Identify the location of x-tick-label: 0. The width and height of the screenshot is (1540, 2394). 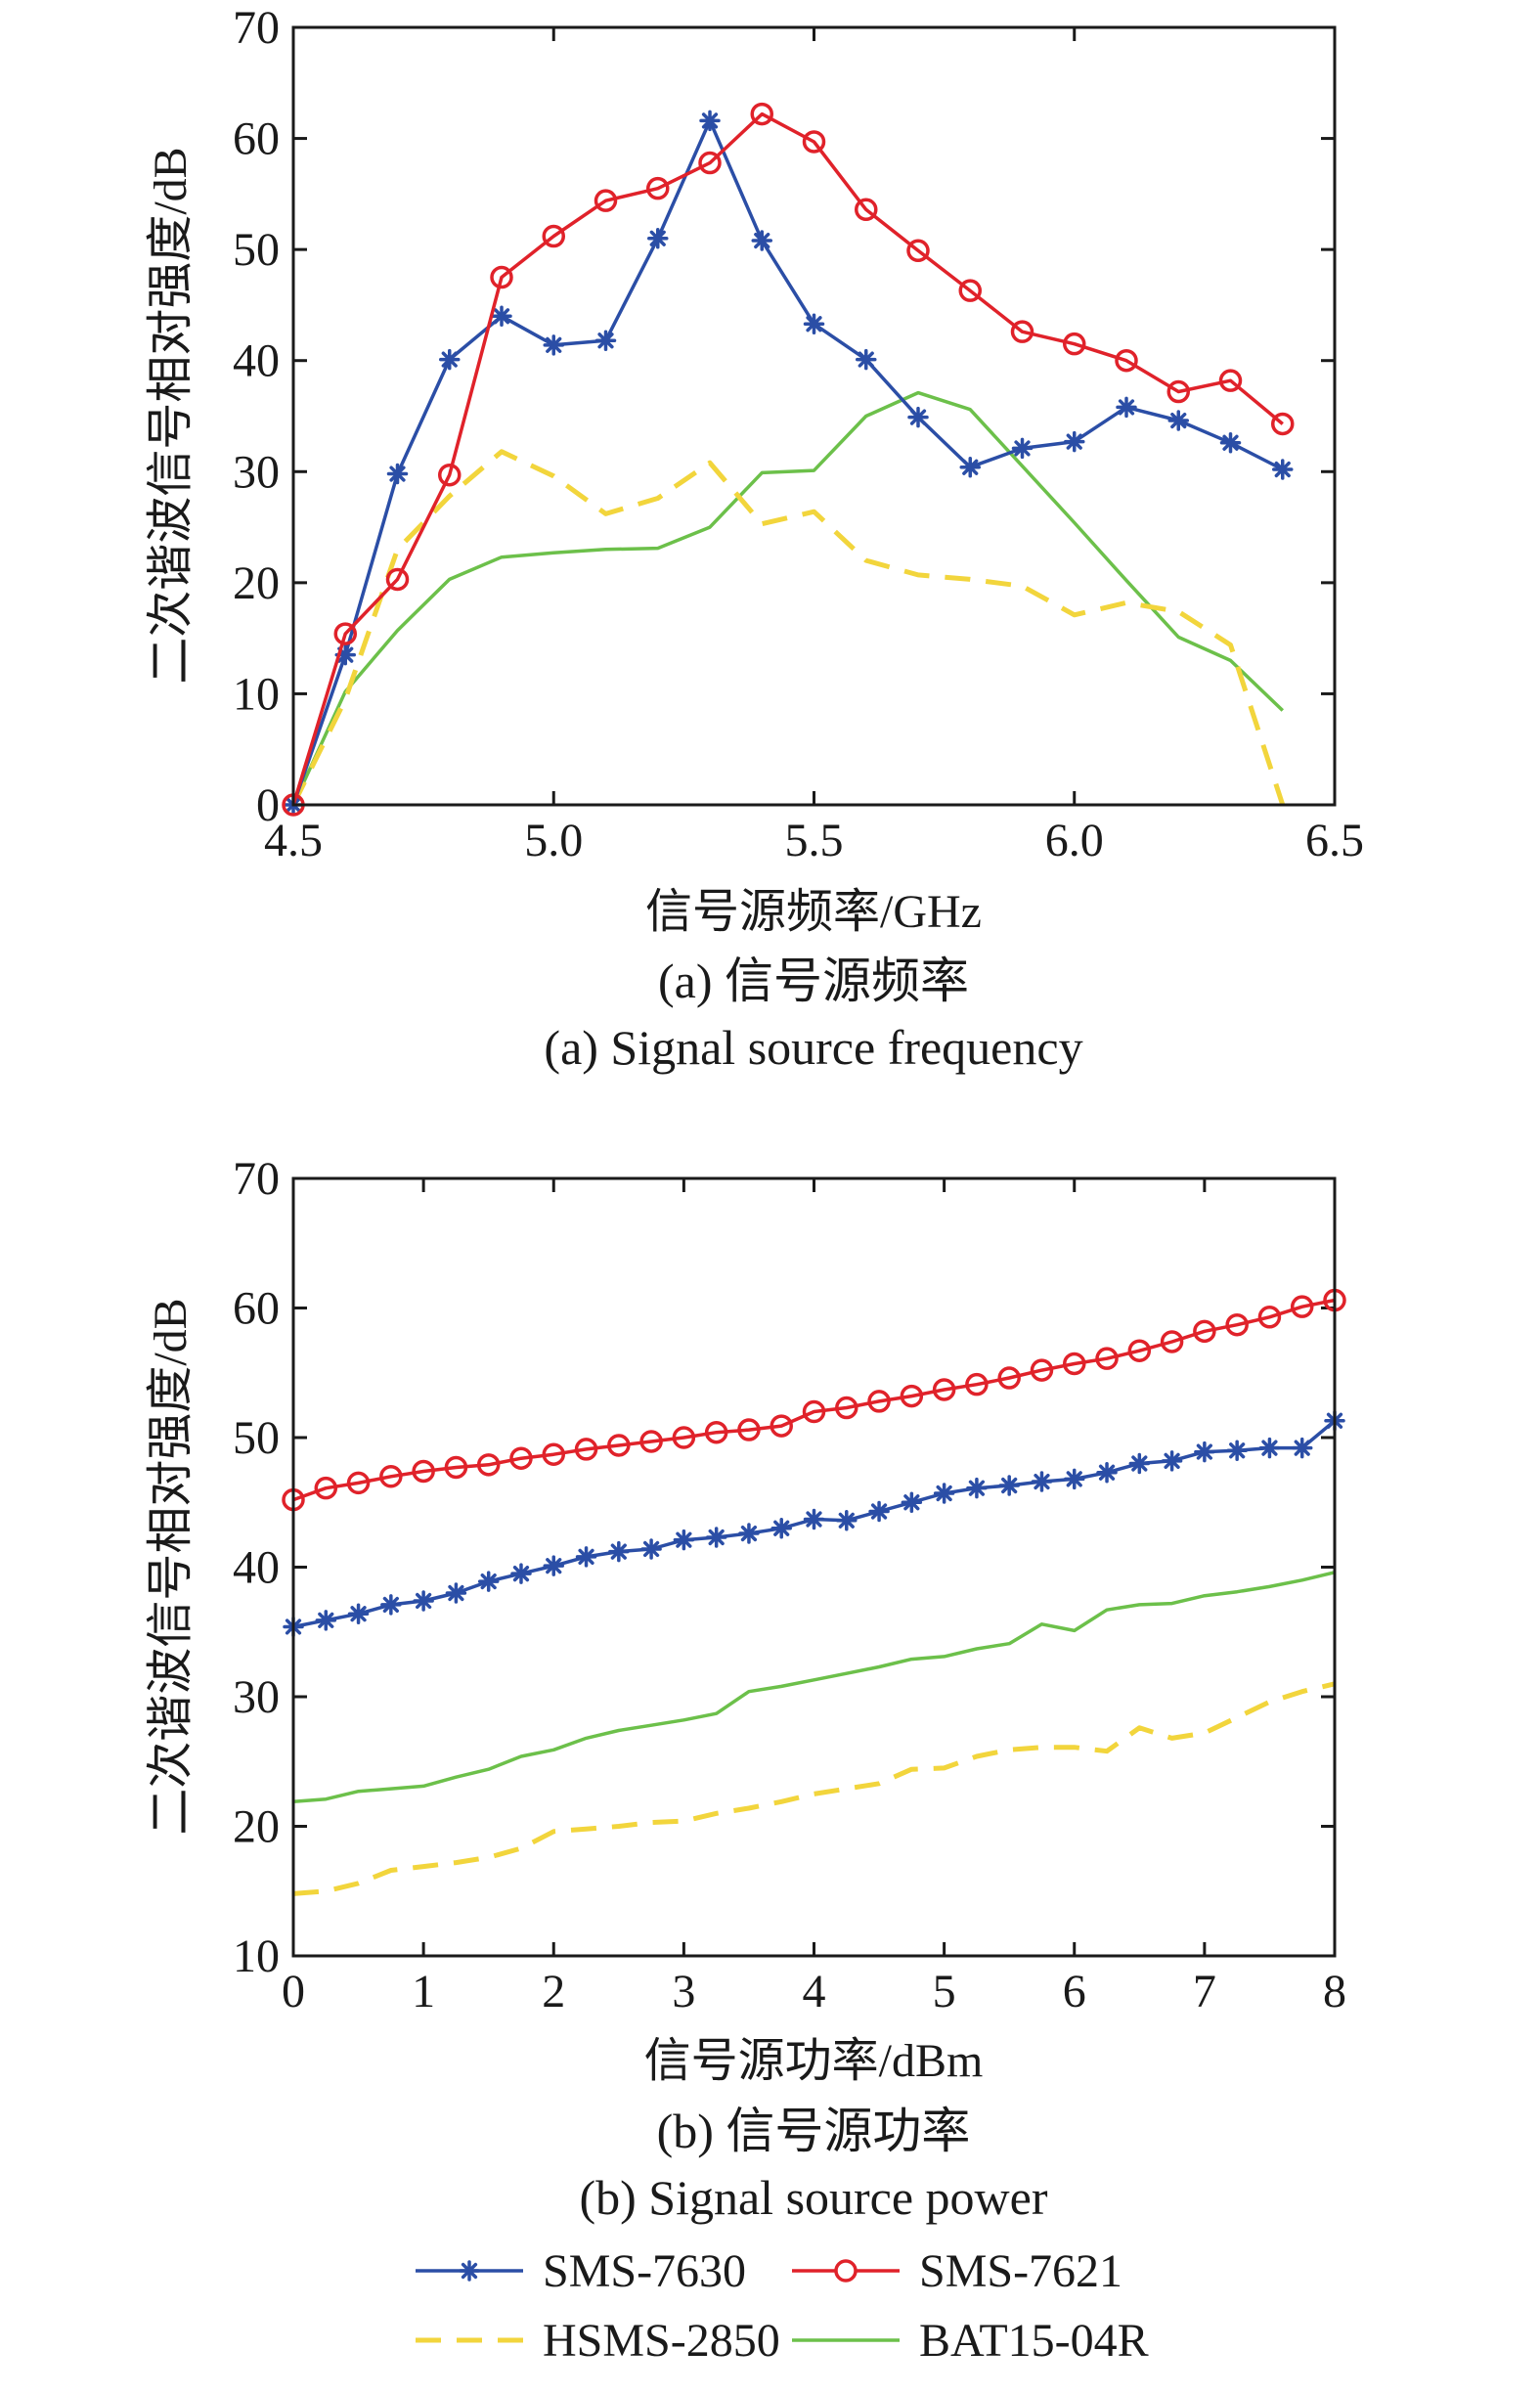
(293, 1991).